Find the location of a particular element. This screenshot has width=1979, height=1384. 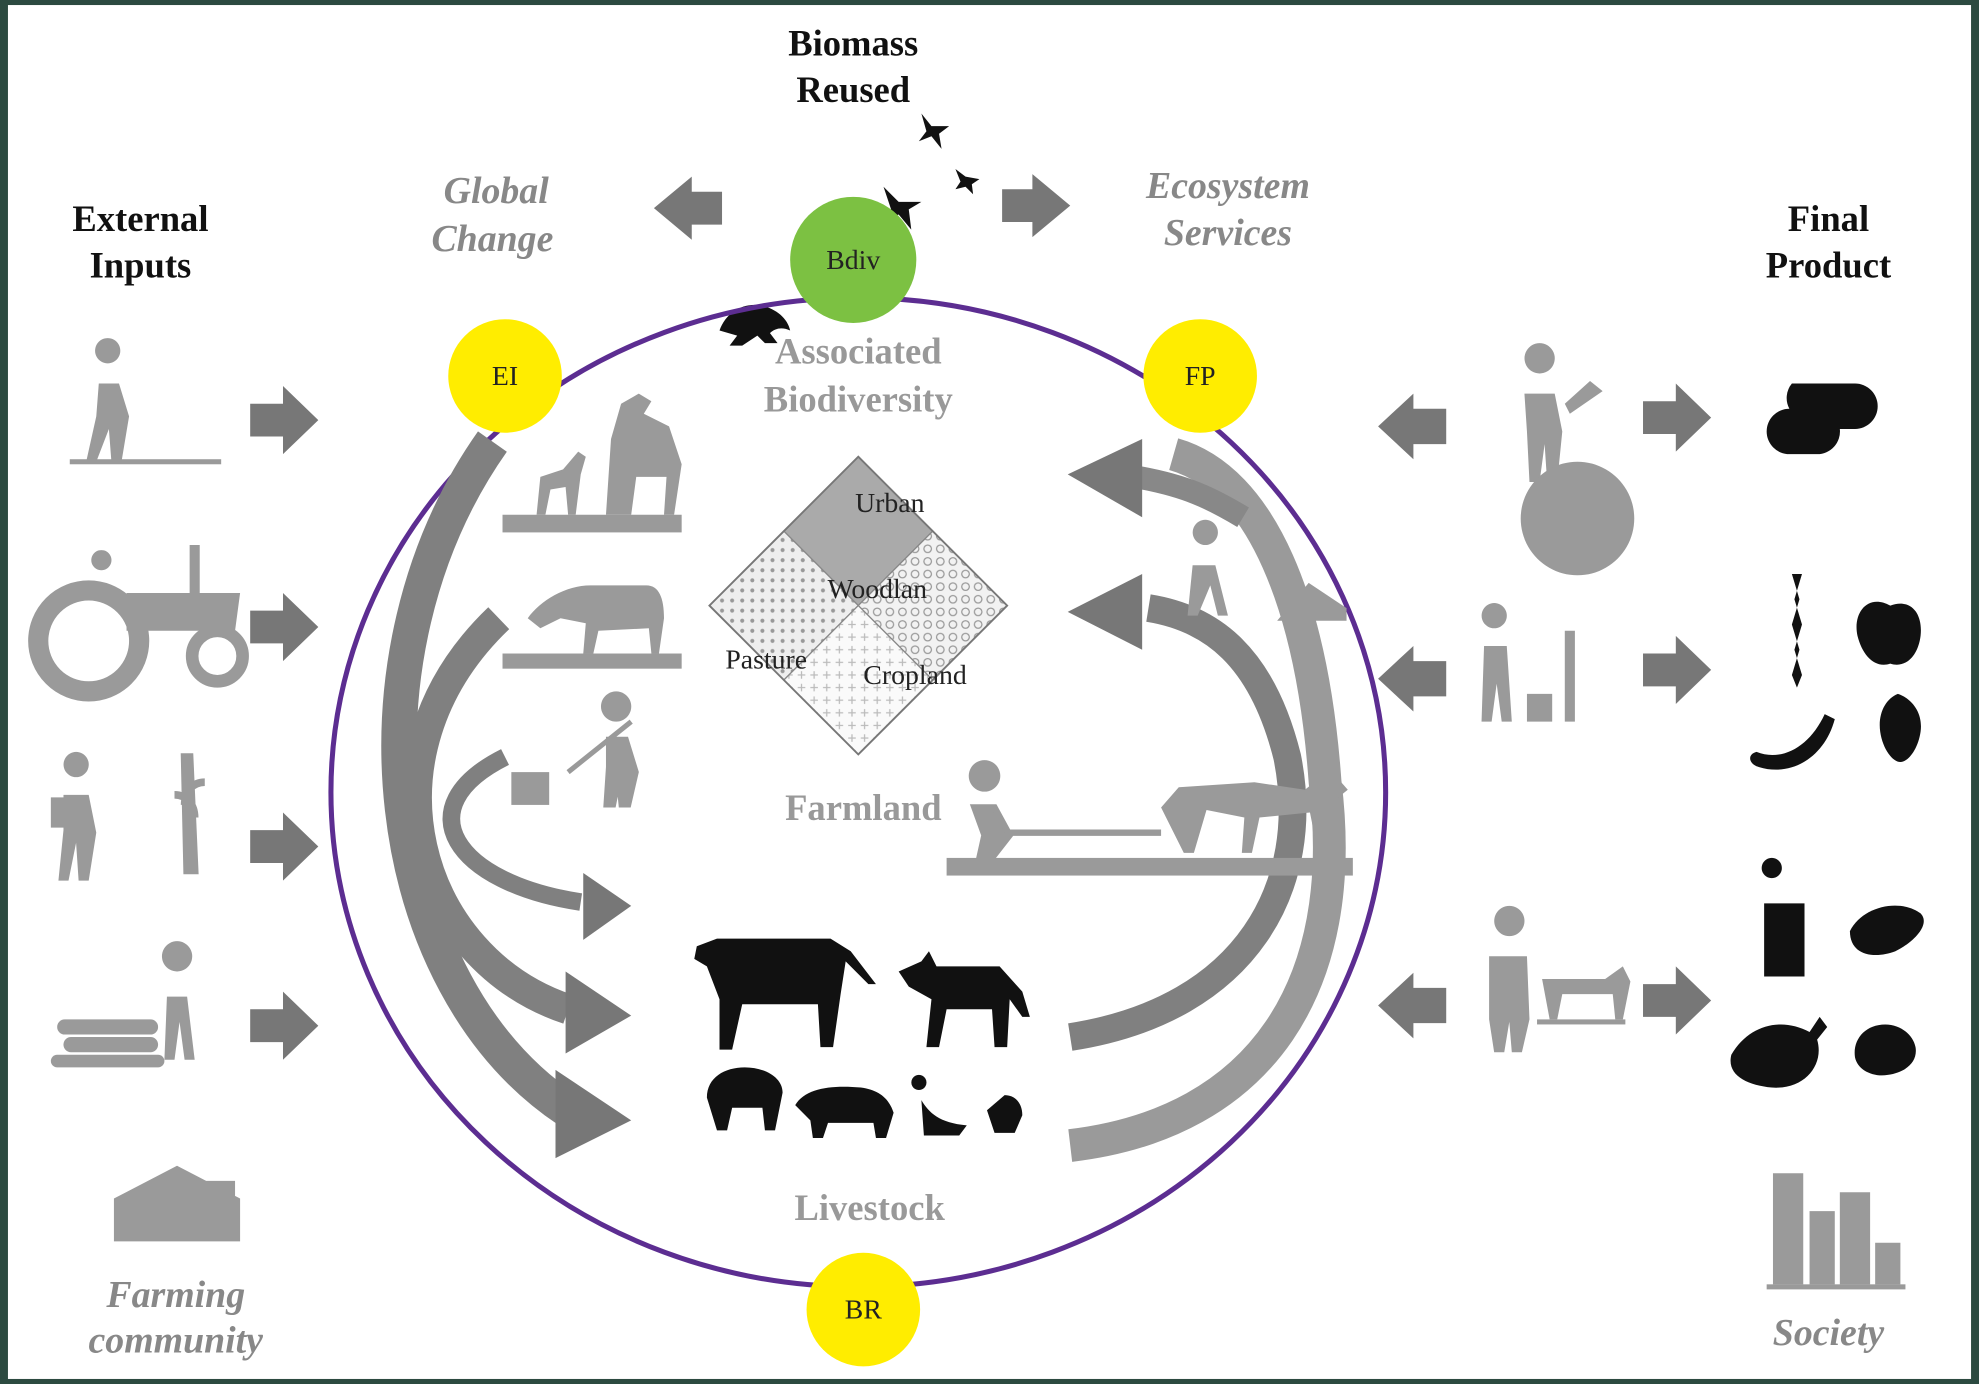

society: Society is located at coordinates (1829, 1333).